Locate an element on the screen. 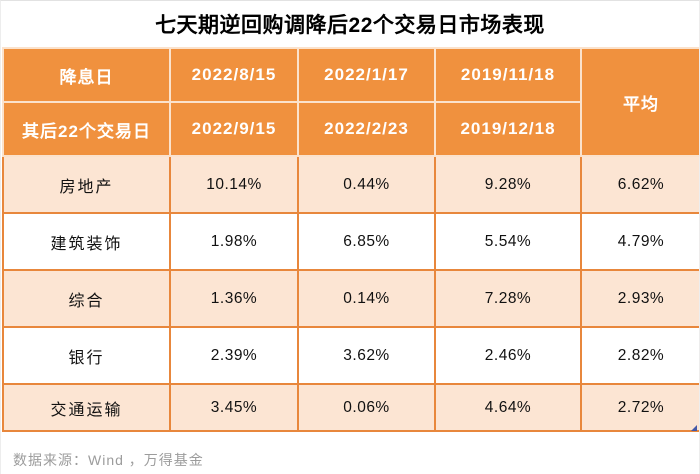 The width and height of the screenshot is (700, 474). table-row-bank: 银行 2.39% 3.62% 2.46% 2.82% is located at coordinates (350, 355).